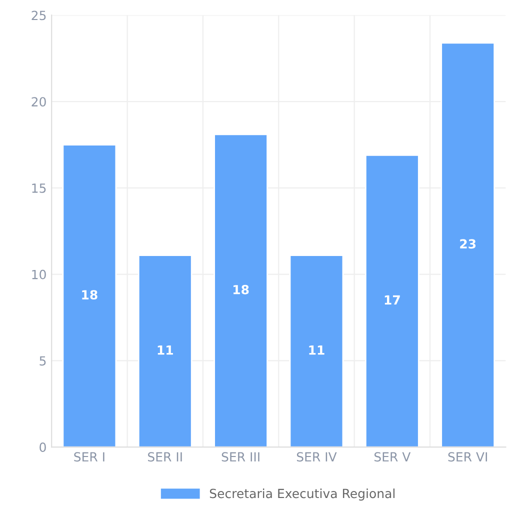 This screenshot has height=508, width=516. I want to click on y-tick-label: 25, so click(39, 15).